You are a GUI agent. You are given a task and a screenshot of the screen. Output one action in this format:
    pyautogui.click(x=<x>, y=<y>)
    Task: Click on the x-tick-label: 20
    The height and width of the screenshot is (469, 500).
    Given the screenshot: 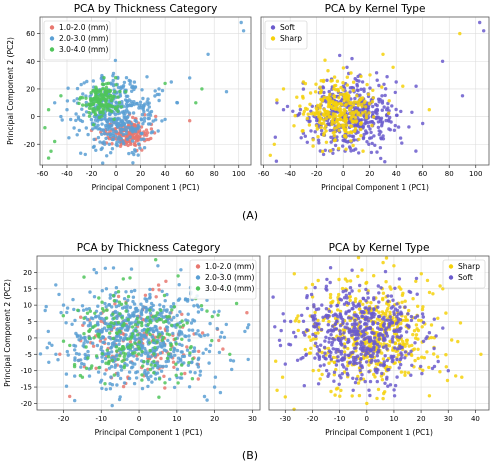 What is the action you would take?
    pyautogui.click(x=214, y=419)
    